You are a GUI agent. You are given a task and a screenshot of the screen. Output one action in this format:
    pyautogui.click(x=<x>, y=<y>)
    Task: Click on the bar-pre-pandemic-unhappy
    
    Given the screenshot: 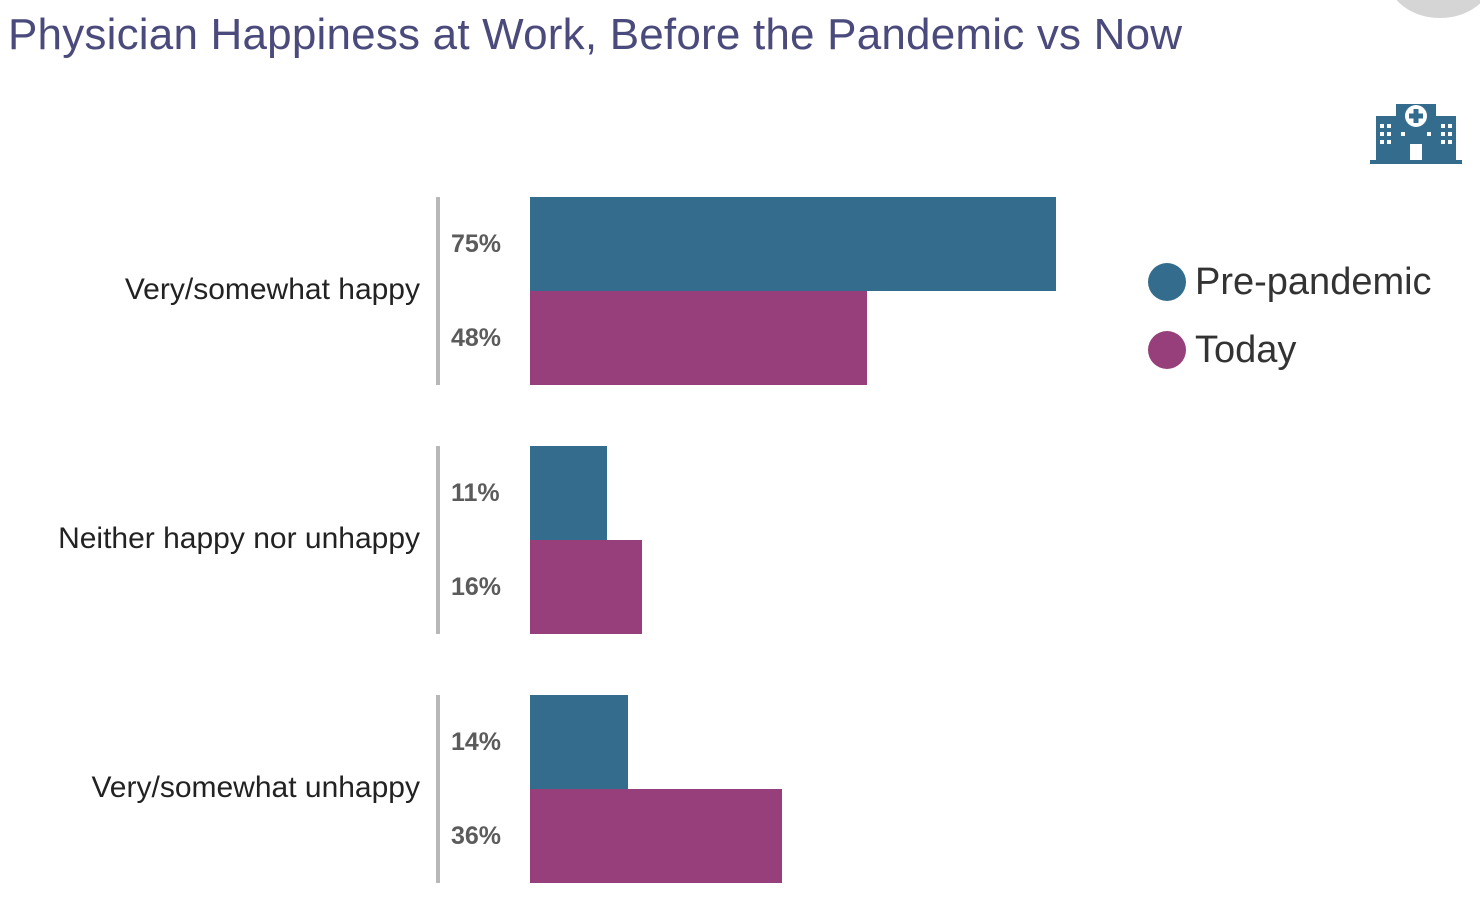 What is the action you would take?
    pyautogui.click(x=579, y=742)
    